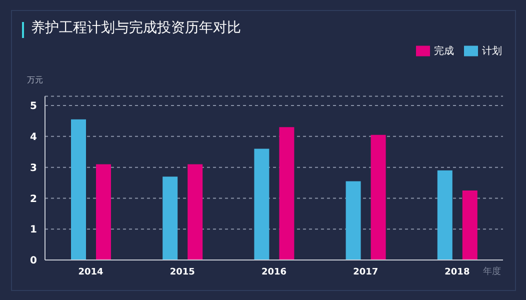 The width and height of the screenshot is (526, 300). Describe the element at coordinates (34, 230) in the screenshot. I see `y-tick-label: 1` at that location.